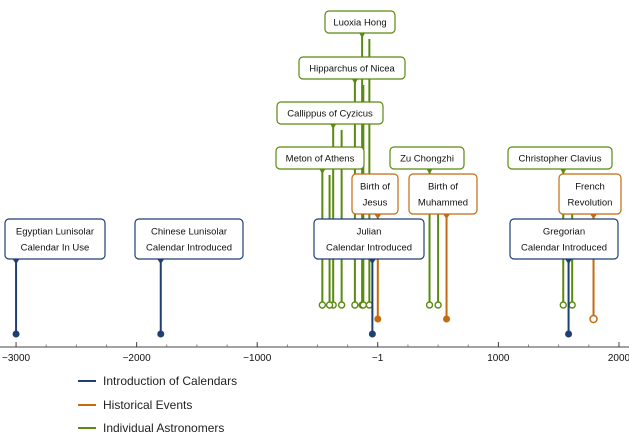 Image resolution: width=629 pixels, height=440 pixels. What do you see at coordinates (170, 381) in the screenshot?
I see `legend-label: Introduction of Calendars` at bounding box center [170, 381].